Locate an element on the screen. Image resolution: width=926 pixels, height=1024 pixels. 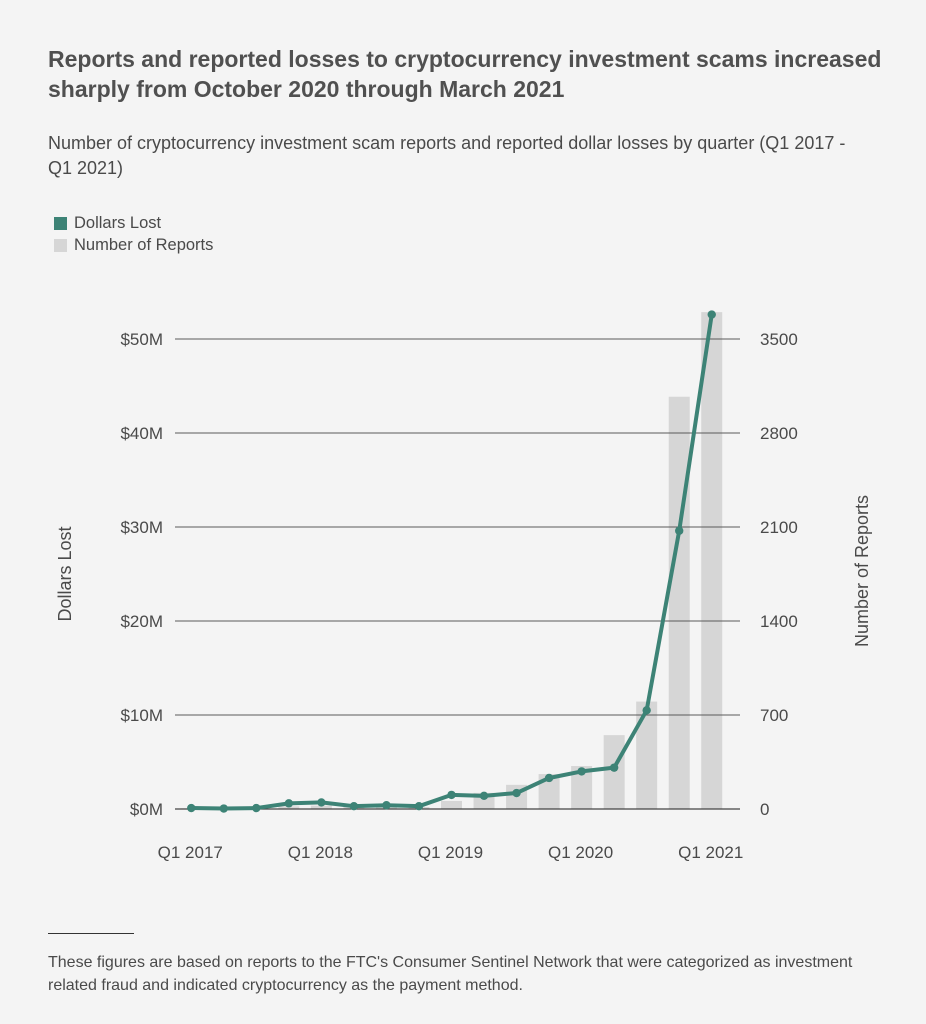
y-tick-label-left: $40M is located at coordinates (141, 433).